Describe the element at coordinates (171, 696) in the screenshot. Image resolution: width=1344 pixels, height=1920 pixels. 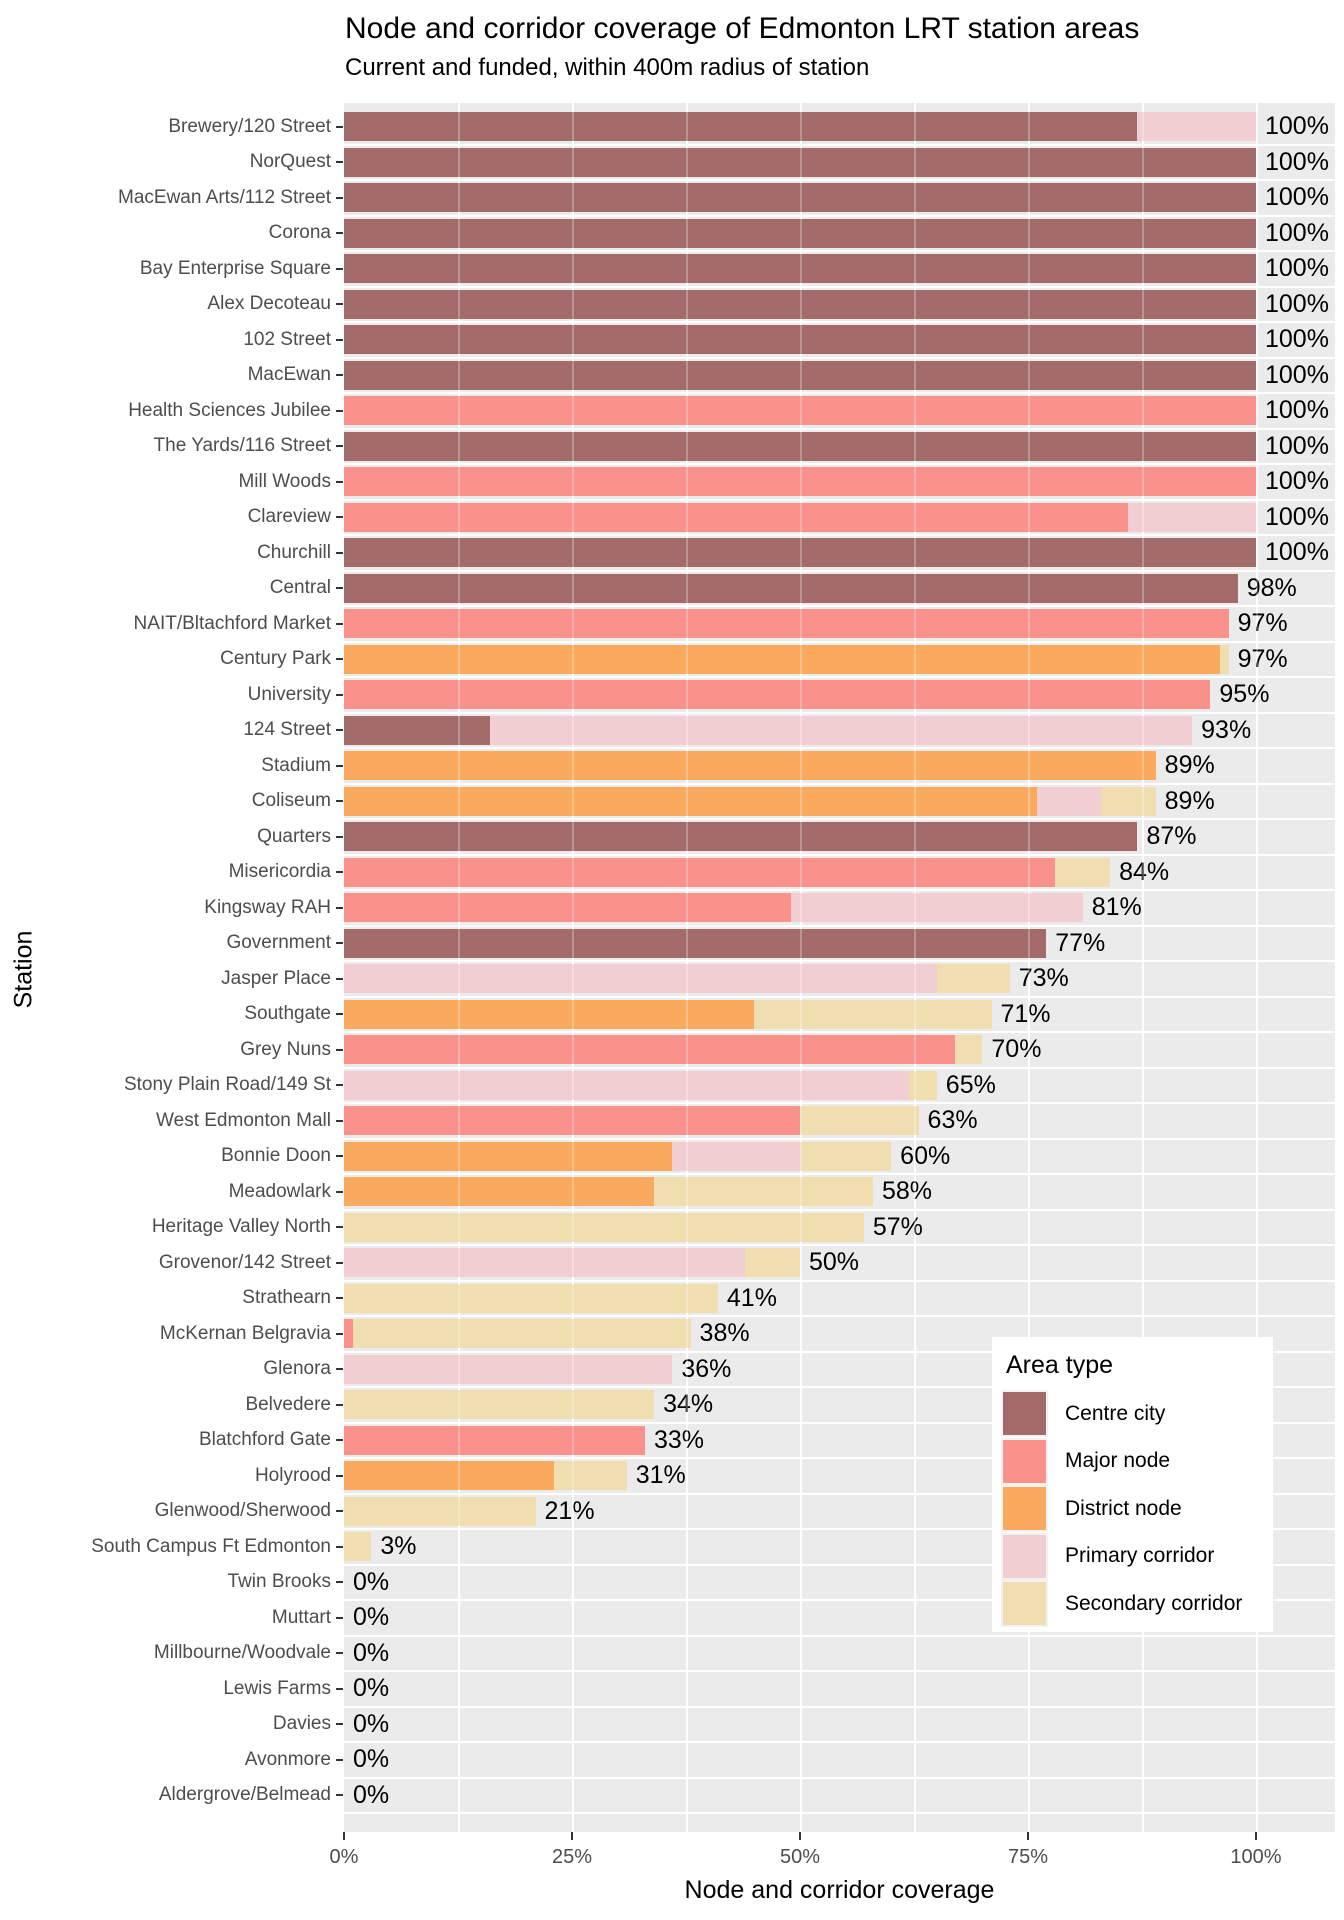
I see `y-label-row: University` at that location.